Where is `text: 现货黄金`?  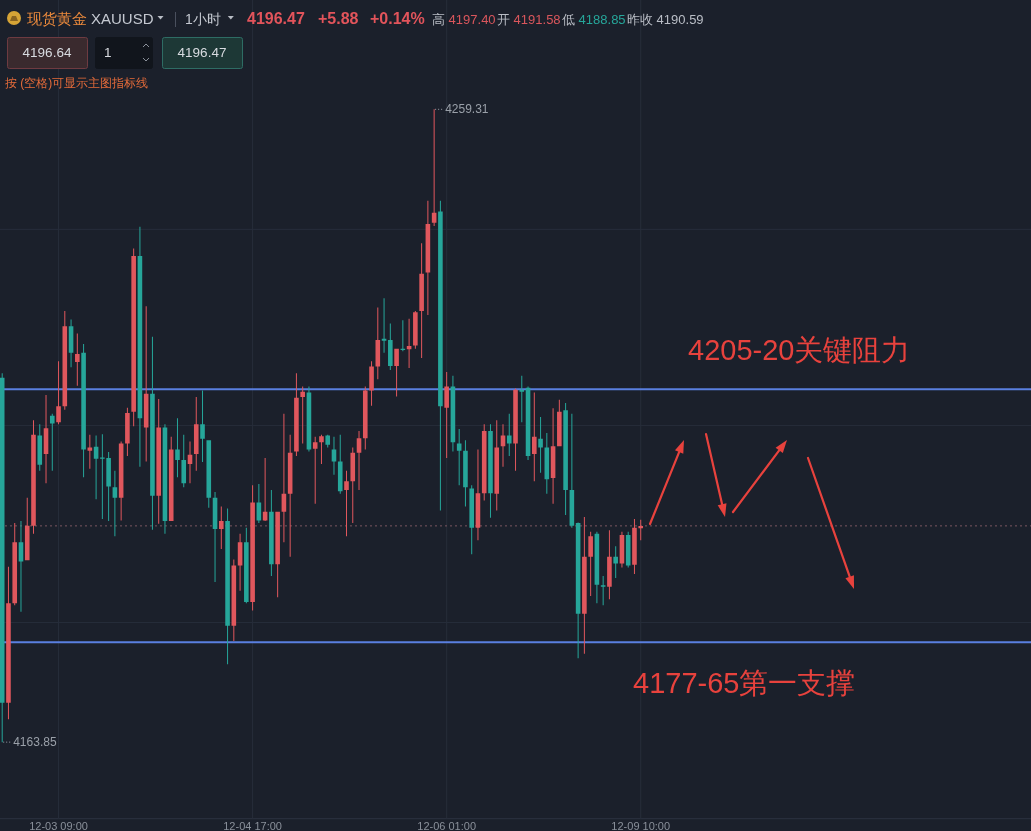 text: 现货黄金 is located at coordinates (57, 18).